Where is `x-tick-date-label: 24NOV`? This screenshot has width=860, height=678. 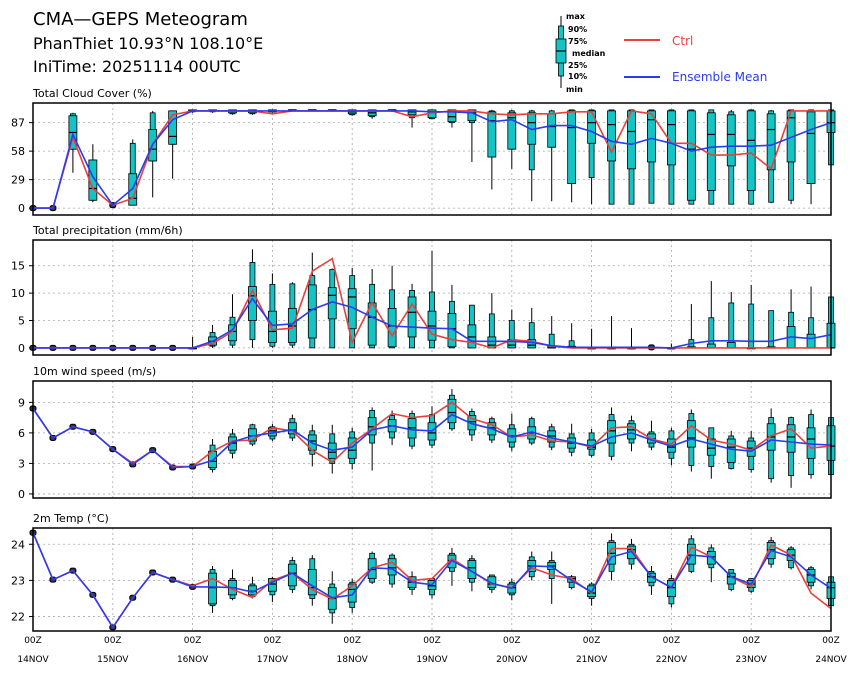 x-tick-date-label: 24NOV is located at coordinates (831, 660).